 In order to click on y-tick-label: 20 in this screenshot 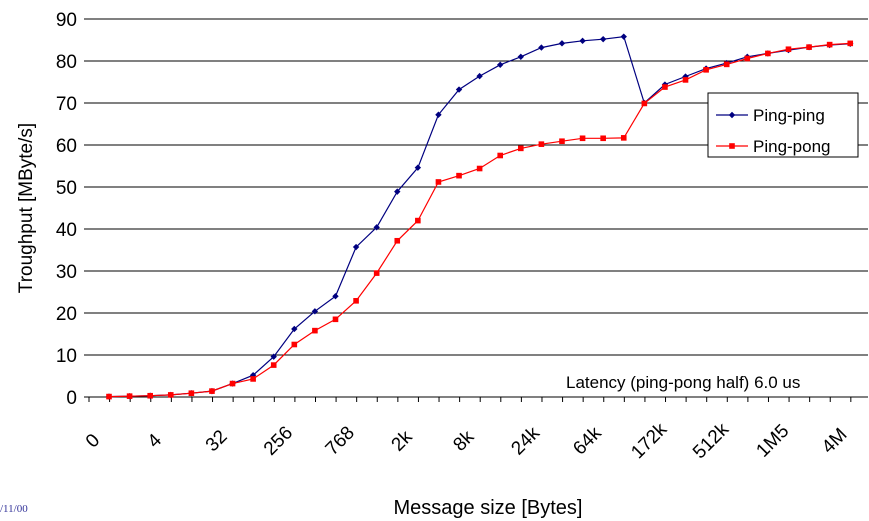, I will do `click(66, 314)`.